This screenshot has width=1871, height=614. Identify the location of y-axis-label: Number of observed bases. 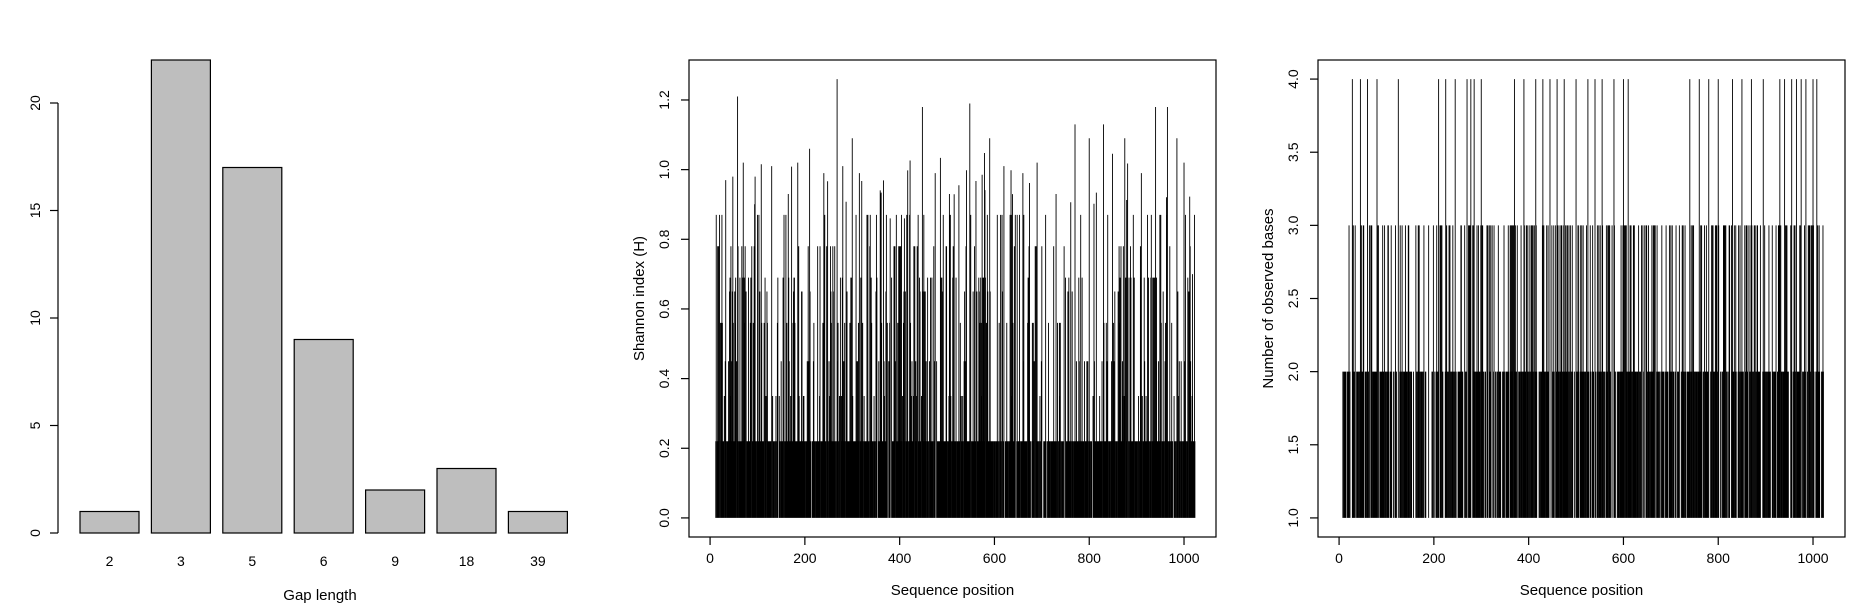
(1268, 298).